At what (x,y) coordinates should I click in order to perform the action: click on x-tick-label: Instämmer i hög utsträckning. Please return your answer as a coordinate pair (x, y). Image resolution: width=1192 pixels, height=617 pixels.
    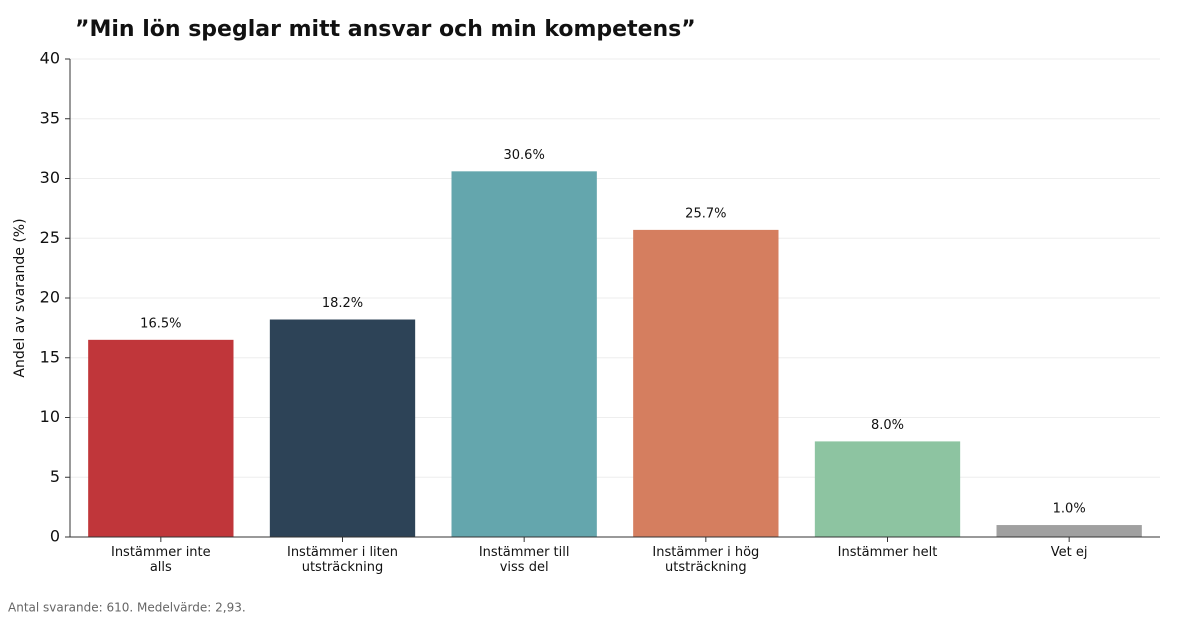
    Looking at the image, I should click on (706, 560).